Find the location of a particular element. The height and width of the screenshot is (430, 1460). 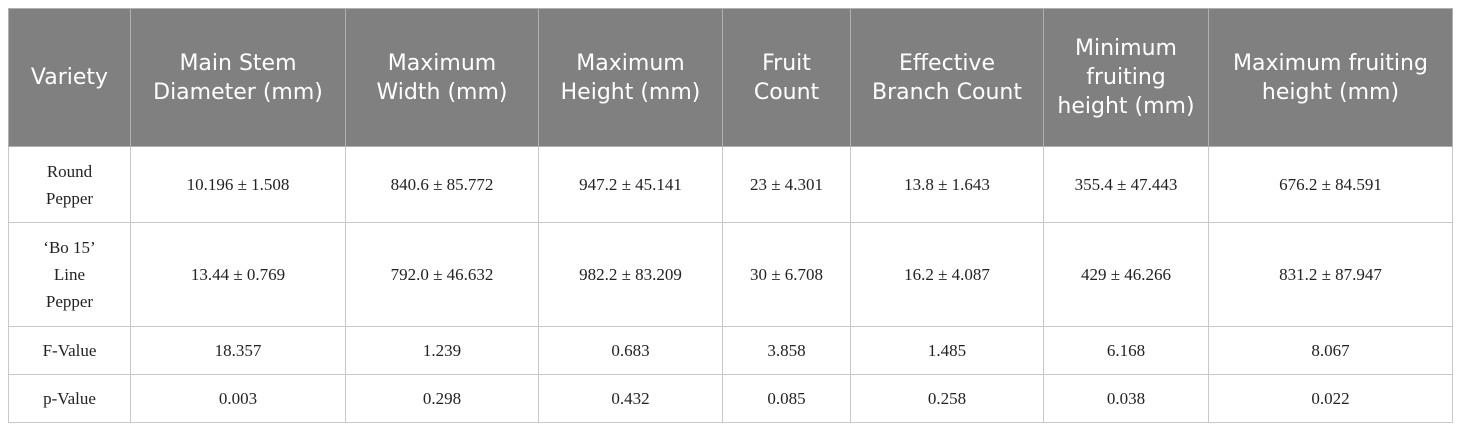

table-cell: 1.239 is located at coordinates (442, 350).